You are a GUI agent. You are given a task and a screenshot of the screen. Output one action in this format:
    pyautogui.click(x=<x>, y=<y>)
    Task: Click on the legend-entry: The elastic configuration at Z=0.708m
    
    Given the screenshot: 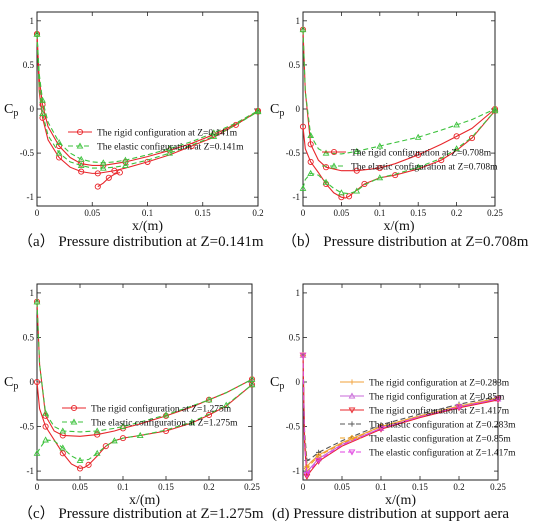 What is the action you would take?
    pyautogui.click(x=424, y=167)
    